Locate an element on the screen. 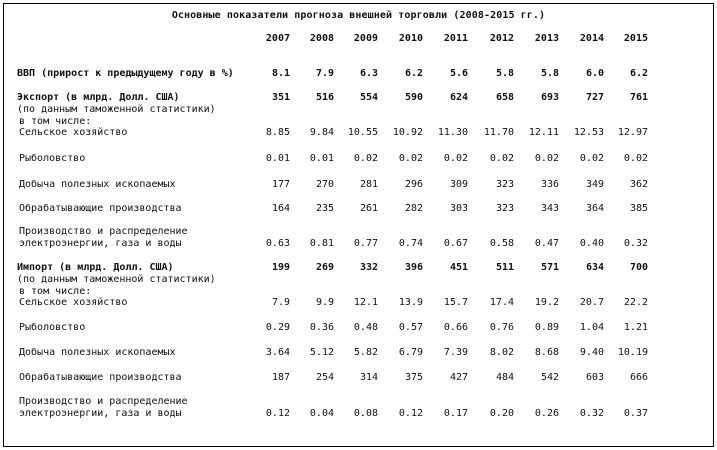 The height and width of the screenshot is (450, 717). table-cell: 542 is located at coordinates (549, 377).